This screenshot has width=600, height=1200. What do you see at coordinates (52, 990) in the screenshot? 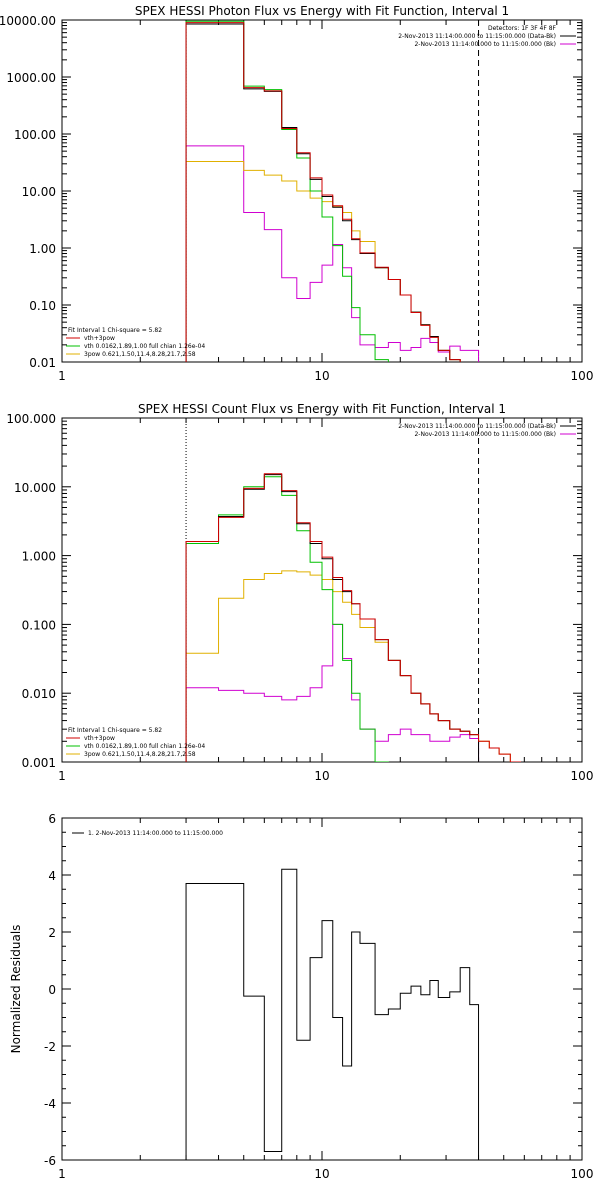
I see `y-tick-label: 0` at bounding box center [52, 990].